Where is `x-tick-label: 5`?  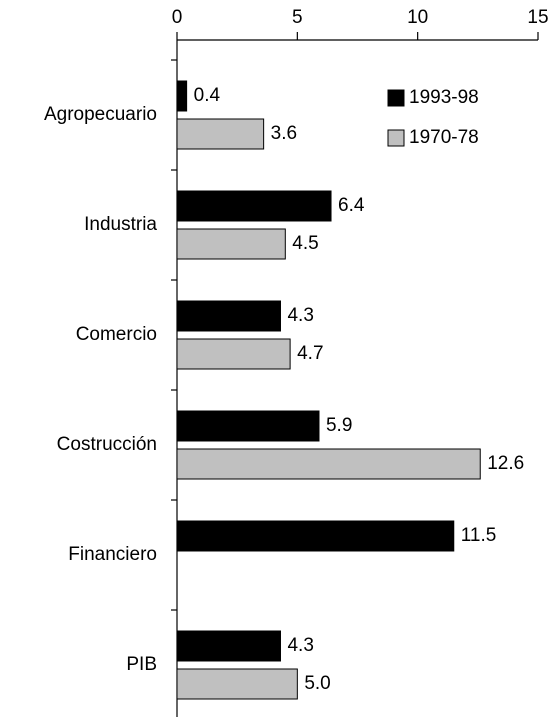 x-tick-label: 5 is located at coordinates (297, 17).